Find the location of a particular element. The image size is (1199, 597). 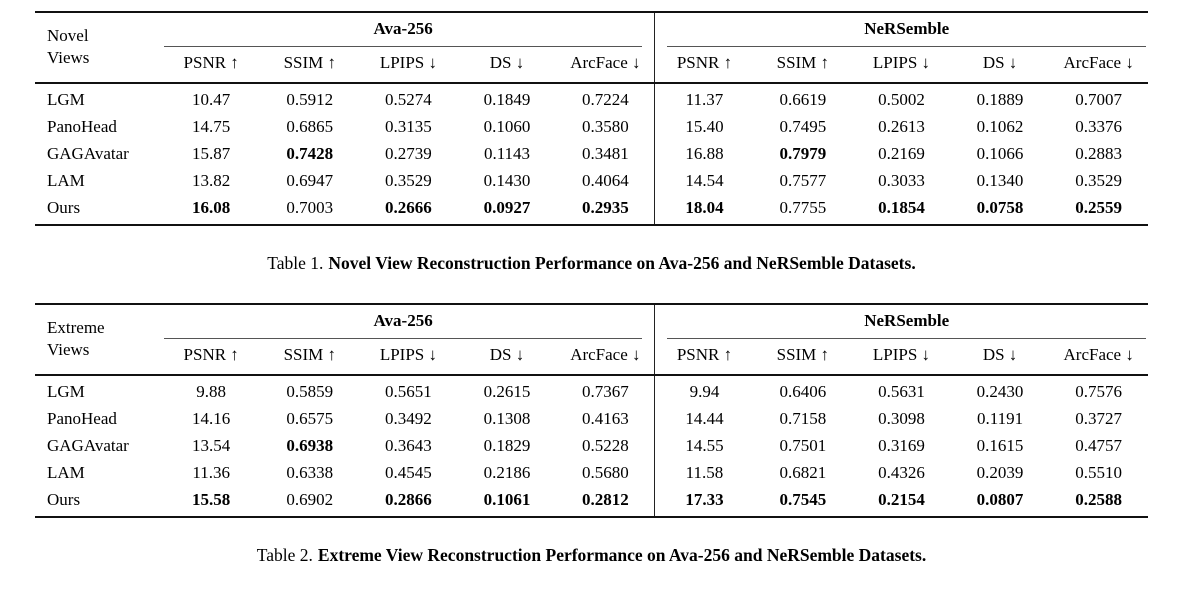

metric-value: 0.3098 is located at coordinates (901, 418).